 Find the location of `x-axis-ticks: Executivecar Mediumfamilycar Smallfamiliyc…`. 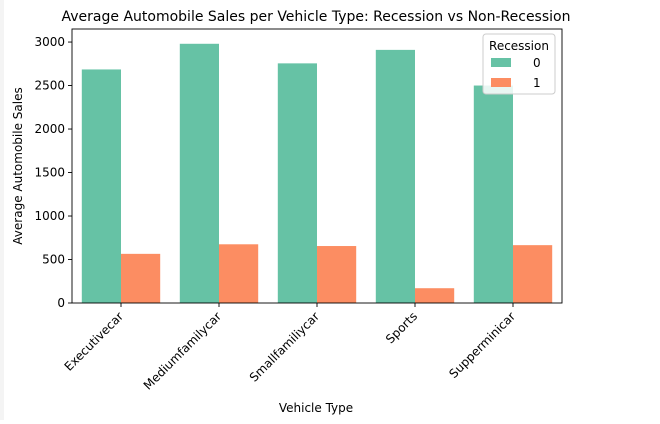

x-axis-ticks: Executivecar Mediumfamilycar Smallfamiliyc… is located at coordinates (290, 348).